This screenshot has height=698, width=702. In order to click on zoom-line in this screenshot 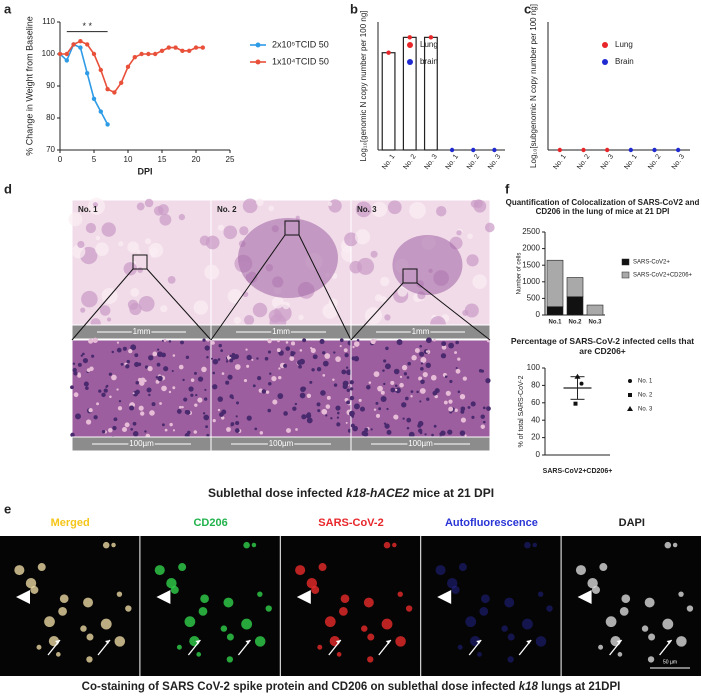, I will do `click(453, 311)`.